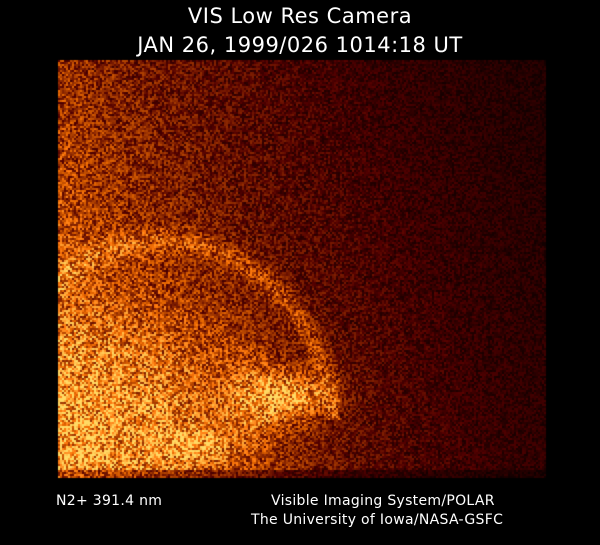 Image resolution: width=600 pixels, height=545 pixels. Describe the element at coordinates (109, 501) in the screenshot. I see `filter-label: N2+ 391.4 nm` at that location.